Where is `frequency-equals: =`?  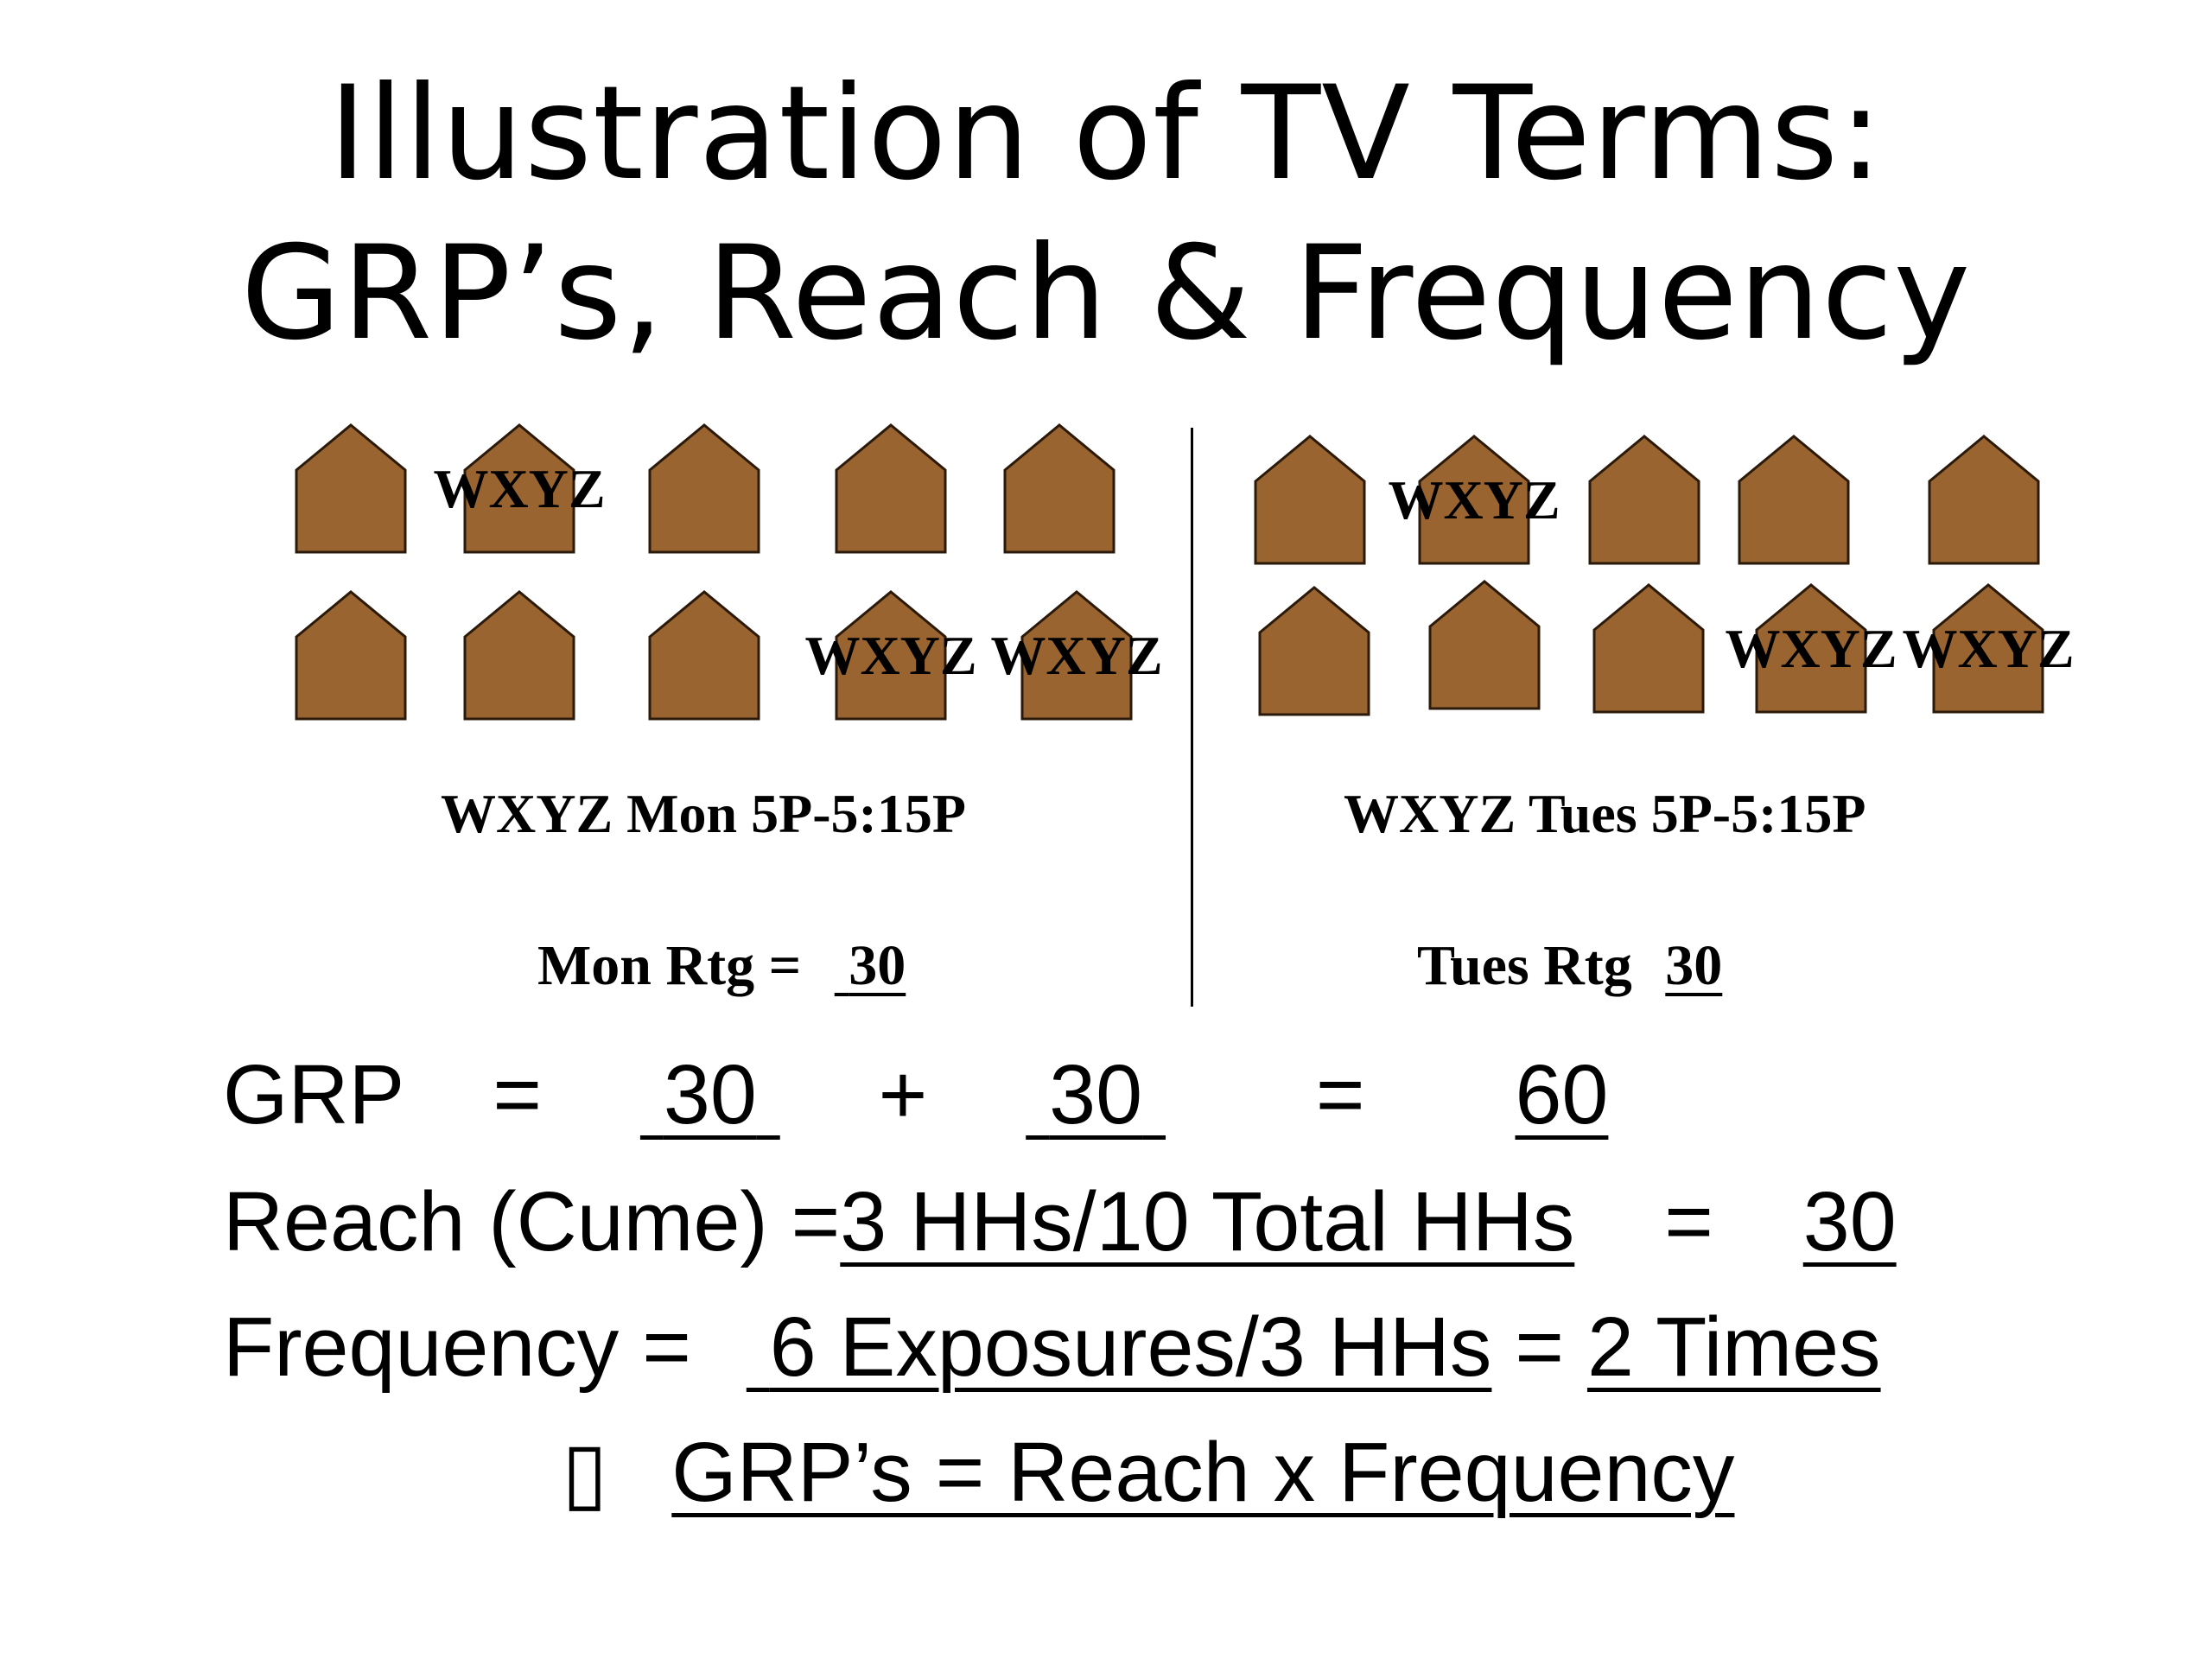
frequency-equals: = is located at coordinates (1539, 1347).